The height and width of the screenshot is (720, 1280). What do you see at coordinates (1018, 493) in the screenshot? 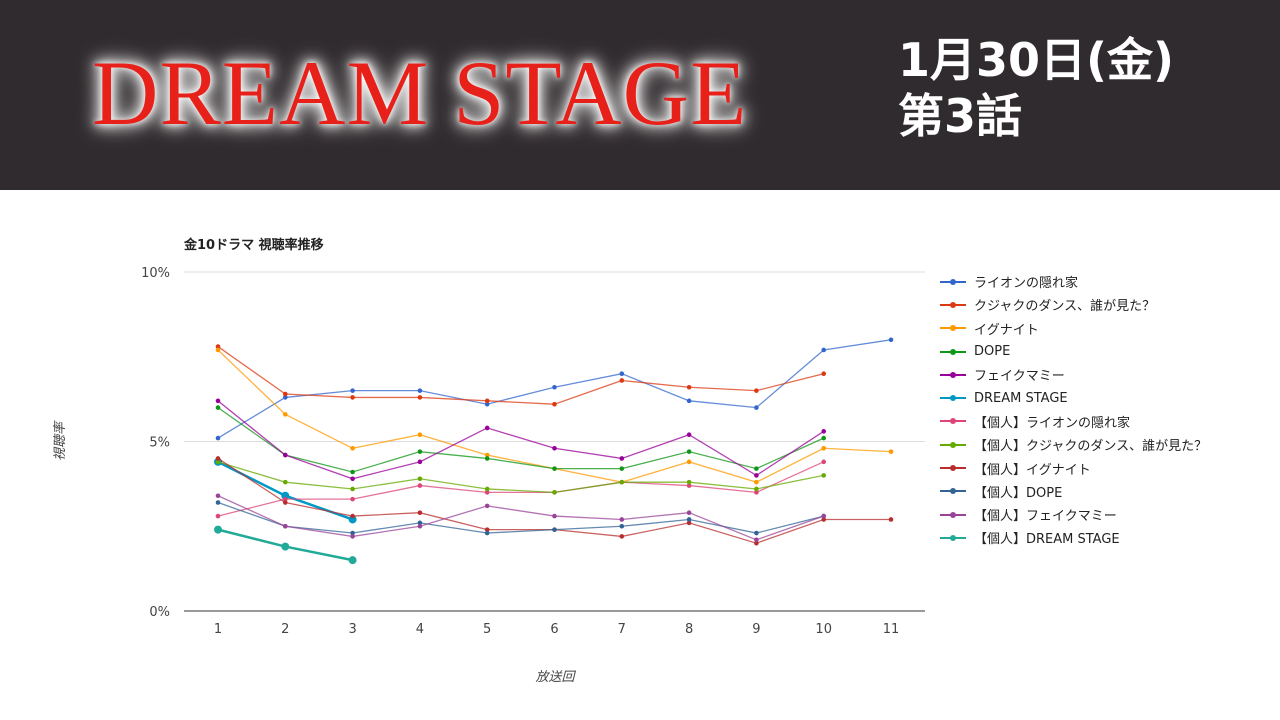
I see `legend-label: 【個人】DOPE` at bounding box center [1018, 493].